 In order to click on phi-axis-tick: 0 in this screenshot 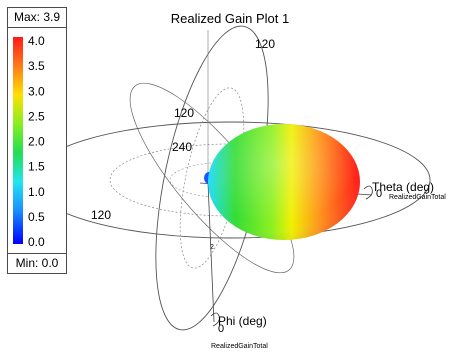, I will do `click(221, 329)`.